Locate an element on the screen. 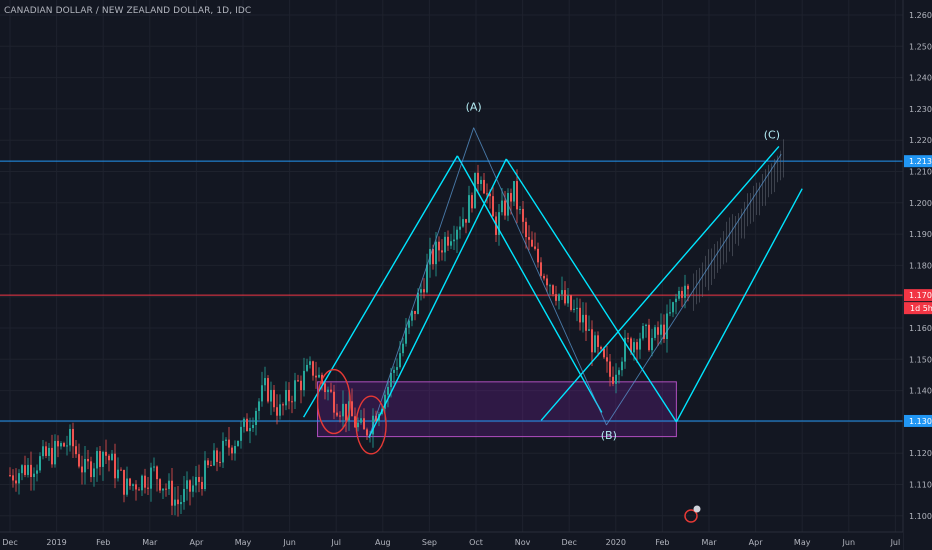  time-axis-panel is located at coordinates (451, 541).